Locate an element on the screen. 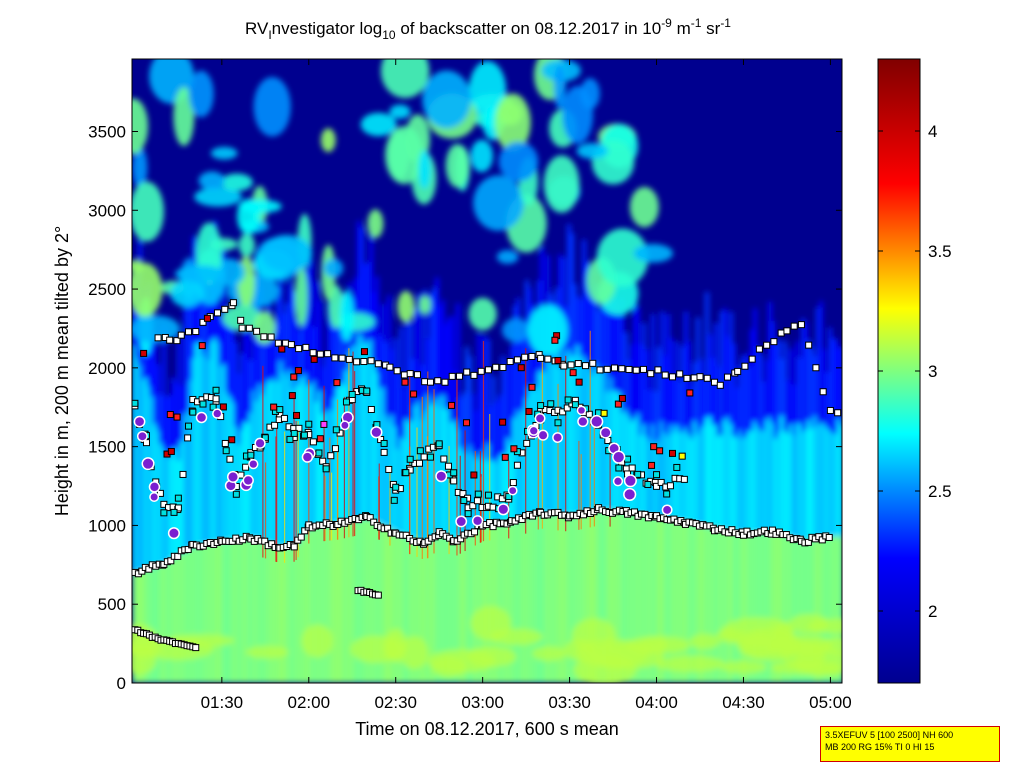 The width and height of the screenshot is (1023, 767). x-tick-label: 01:30 is located at coordinates (222, 702).